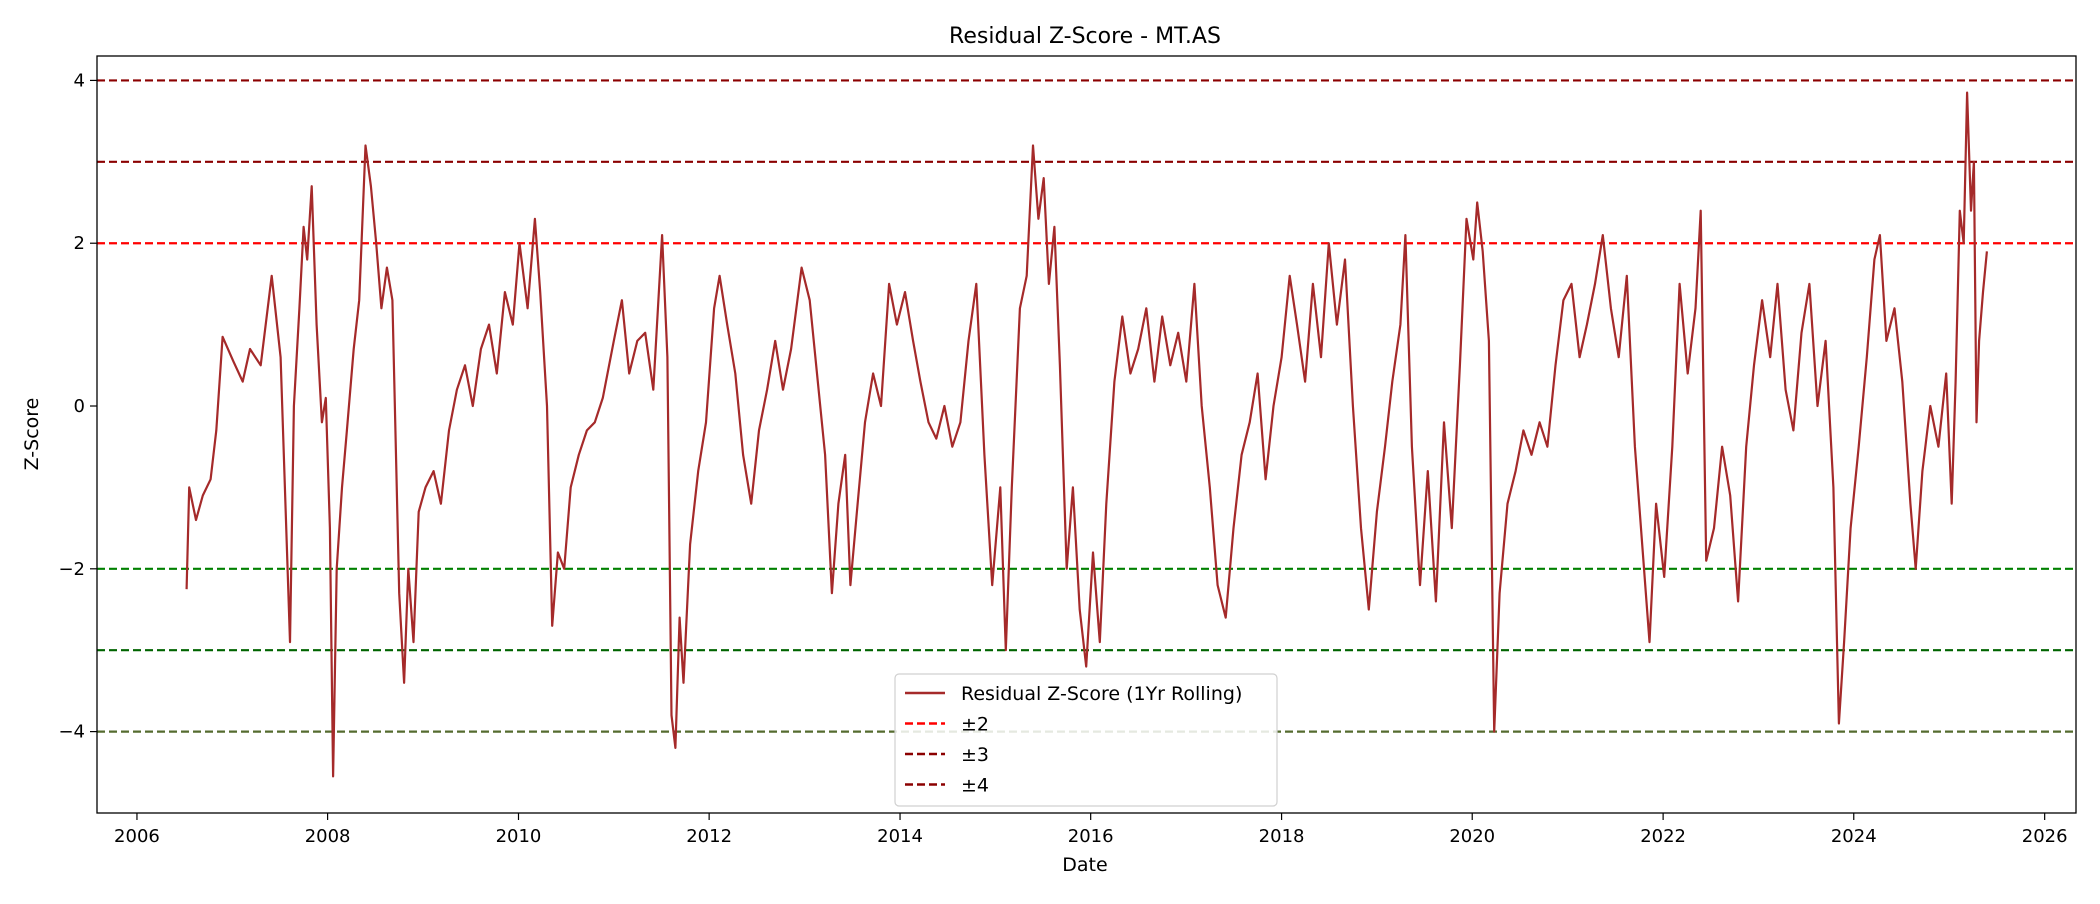  I want to click on legend-label: ±3, so click(975, 755).